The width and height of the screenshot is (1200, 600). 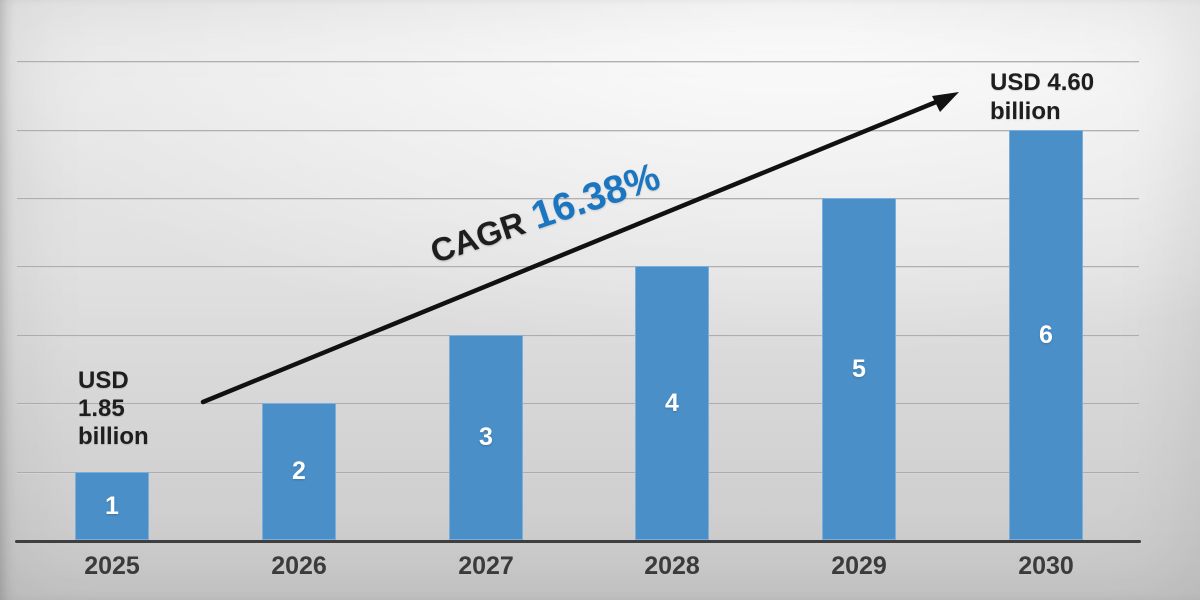 I want to click on end-value-line1: USD 4.60, so click(x=1042, y=82).